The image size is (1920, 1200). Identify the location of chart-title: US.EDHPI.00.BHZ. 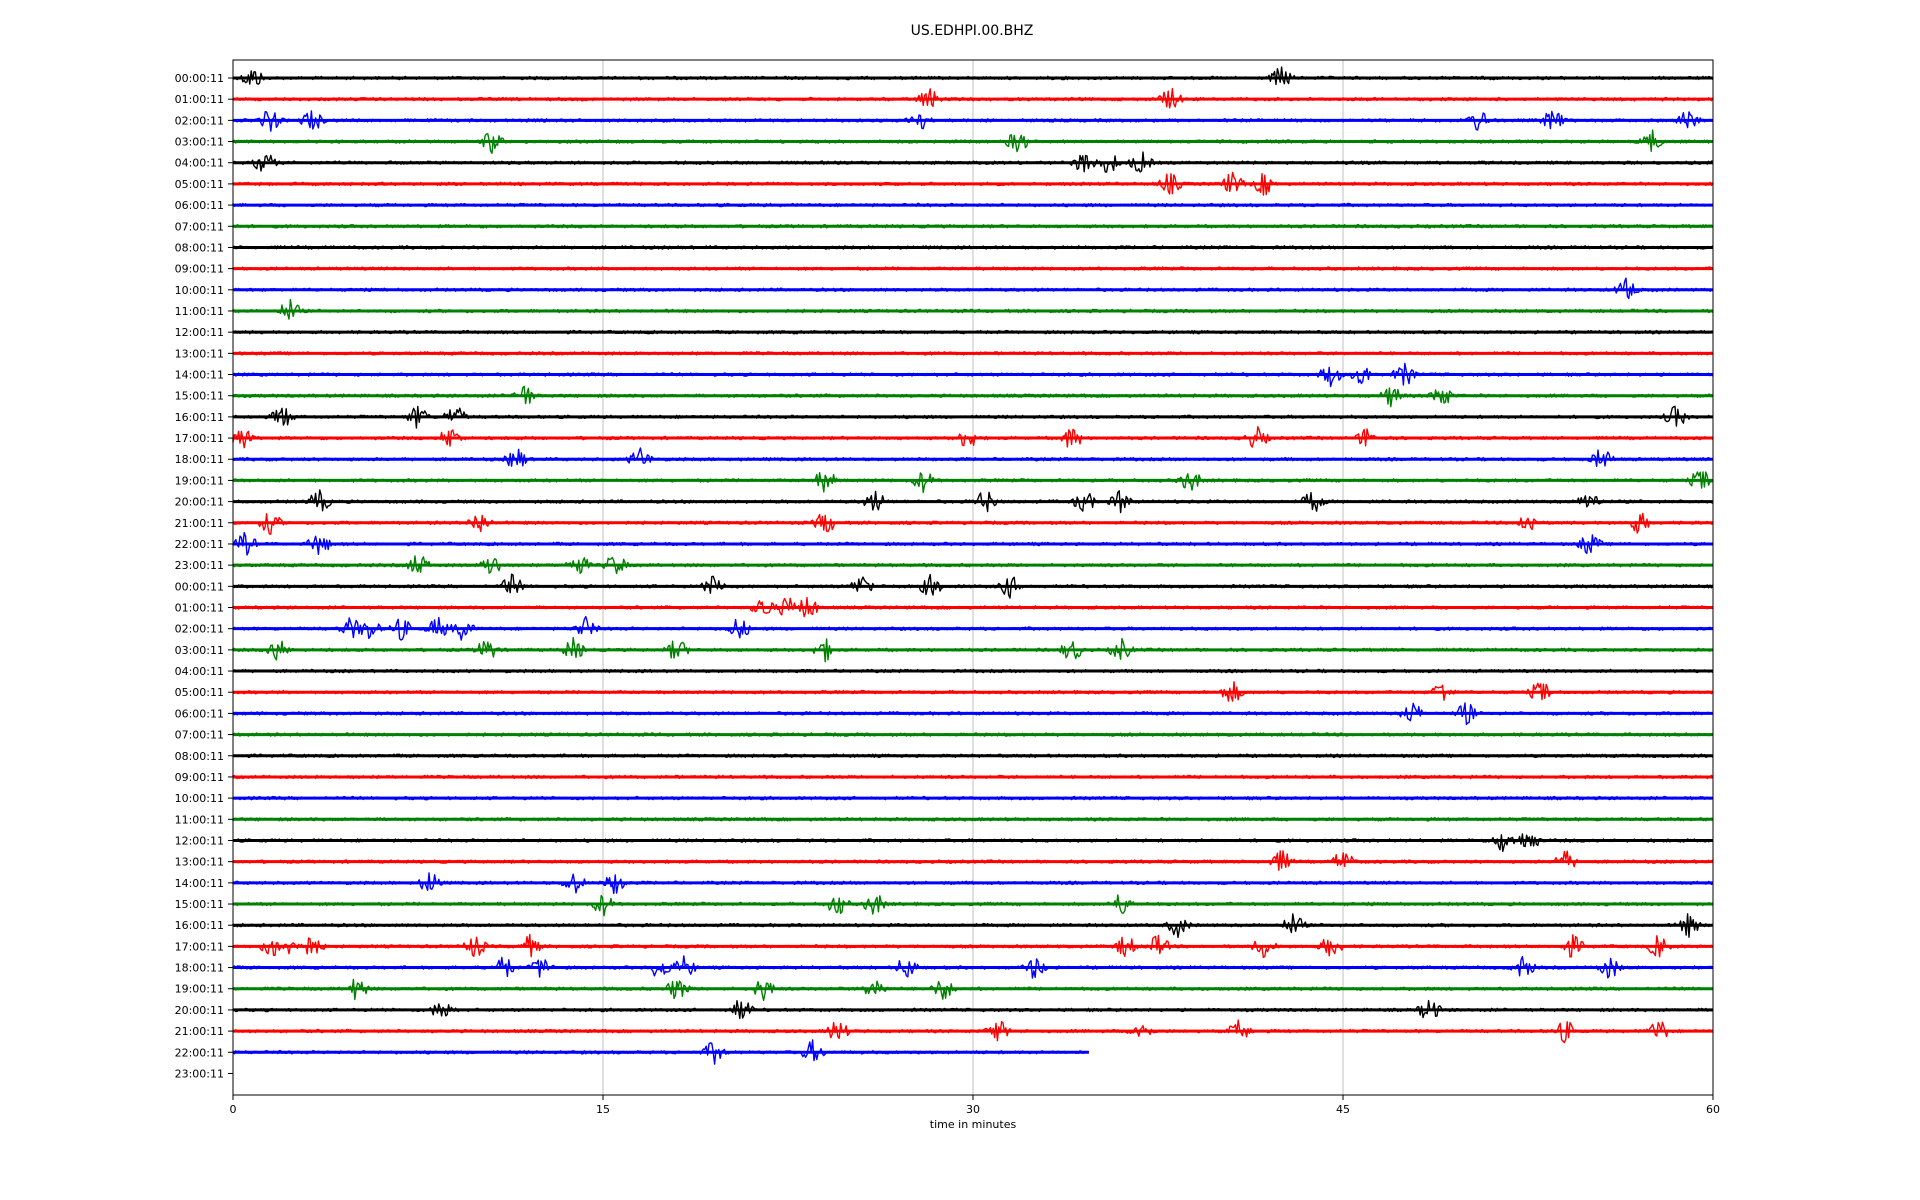
(972, 31).